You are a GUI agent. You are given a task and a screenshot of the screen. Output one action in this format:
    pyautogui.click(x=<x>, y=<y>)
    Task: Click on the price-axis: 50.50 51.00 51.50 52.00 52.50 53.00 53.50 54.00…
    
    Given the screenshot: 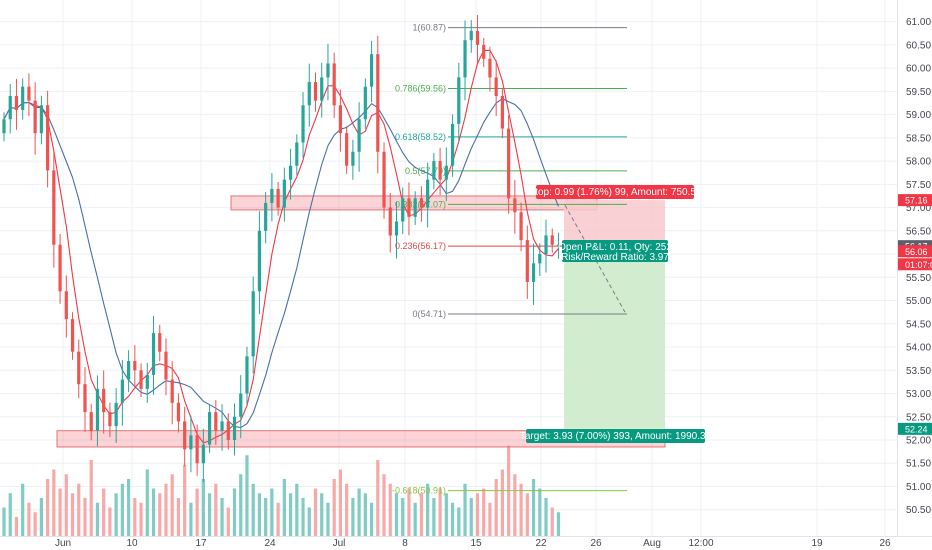 What is the action you would take?
    pyautogui.click(x=914, y=275)
    